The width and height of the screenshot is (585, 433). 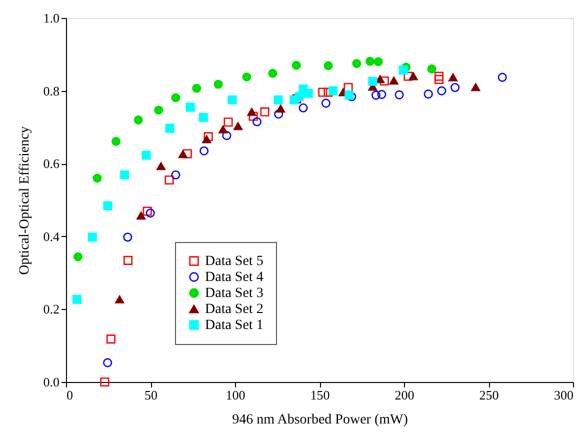 What do you see at coordinates (234, 277) in the screenshot?
I see `legend-label: Data Set 4` at bounding box center [234, 277].